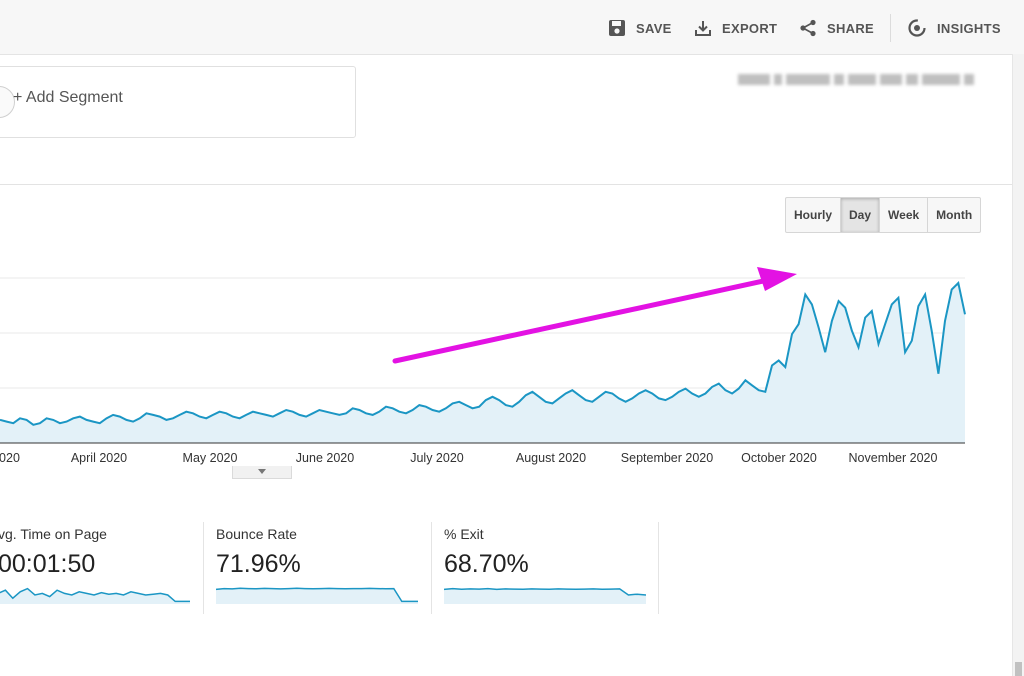 Image resolution: width=1024 pixels, height=676 pixels. Describe the element at coordinates (890, 28) in the screenshot. I see `toolbar-divider` at that location.